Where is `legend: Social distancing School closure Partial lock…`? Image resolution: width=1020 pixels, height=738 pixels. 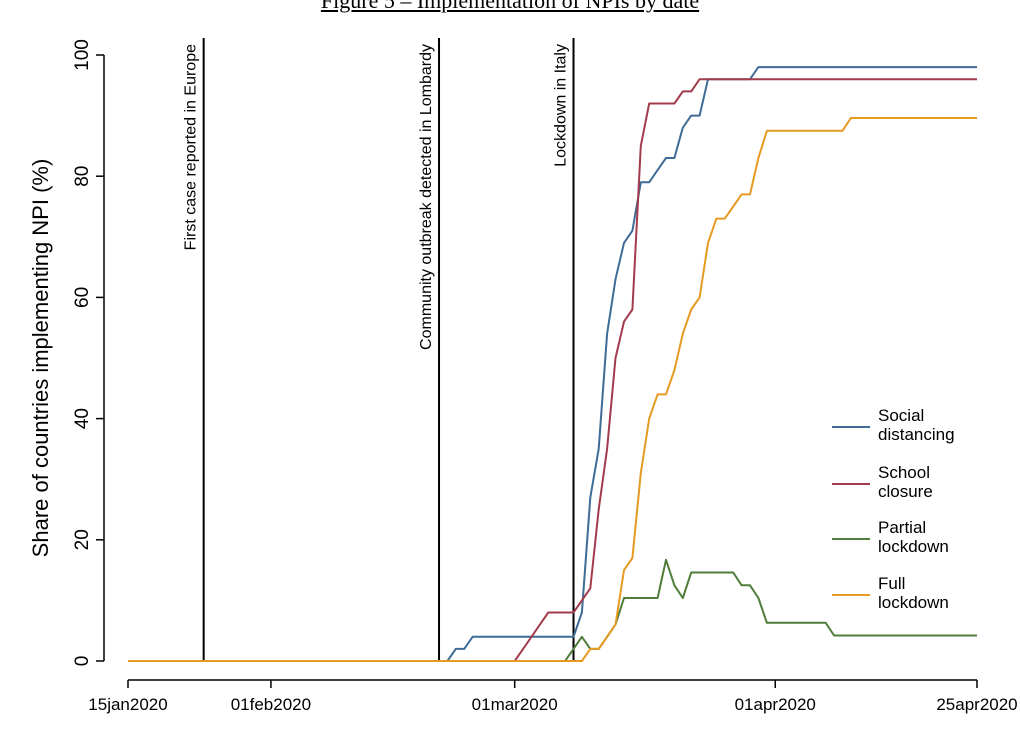
legend: Social distancing School closure Partial lock… is located at coordinates (893, 509).